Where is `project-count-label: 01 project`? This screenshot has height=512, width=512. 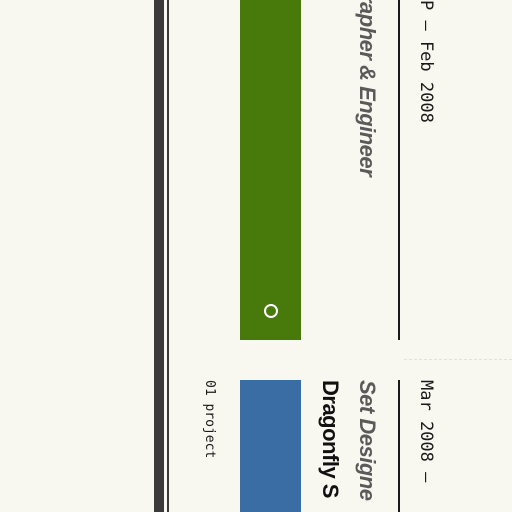
project-count-label: 01 project is located at coordinates (209, 419).